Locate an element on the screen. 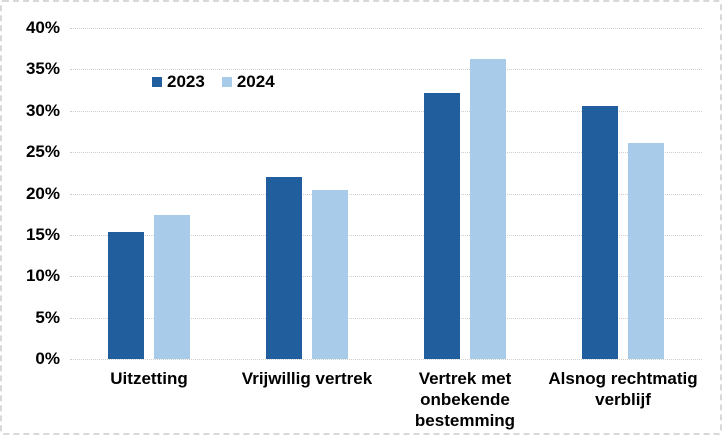 This screenshot has height=435, width=722. legend-swatch-2024 is located at coordinates (226, 82).